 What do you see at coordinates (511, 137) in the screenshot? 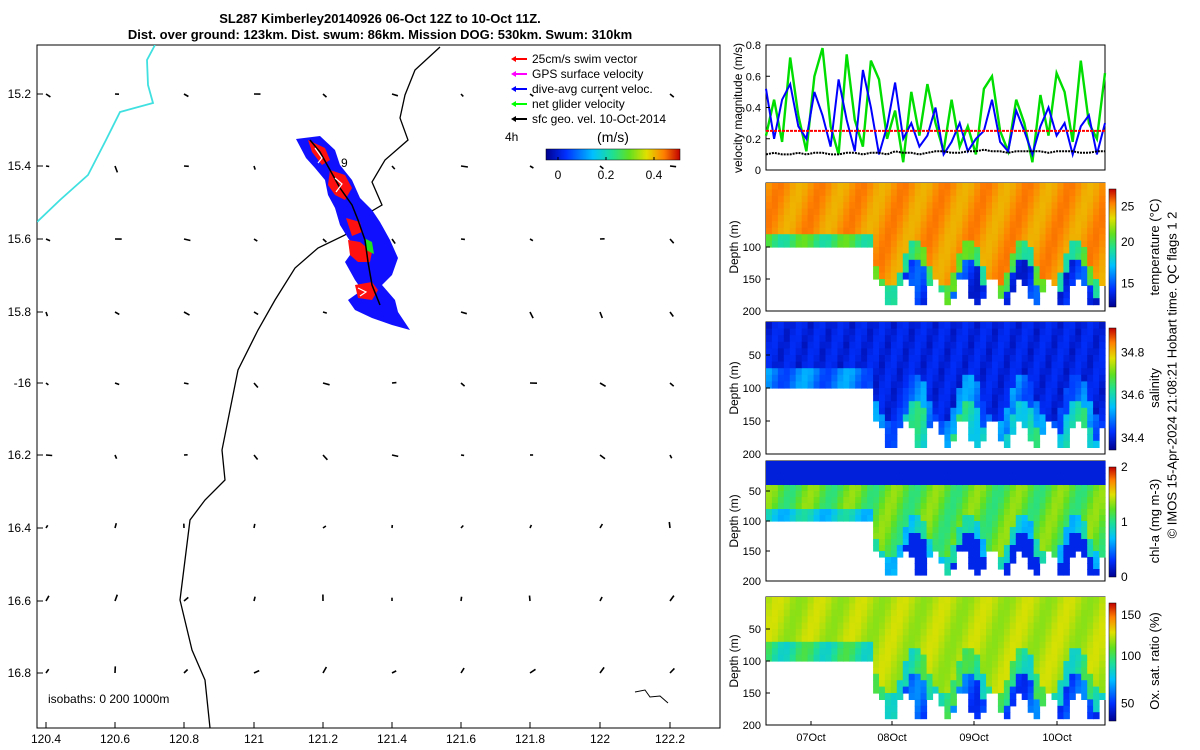
I see `scale-label: 4h` at bounding box center [511, 137].